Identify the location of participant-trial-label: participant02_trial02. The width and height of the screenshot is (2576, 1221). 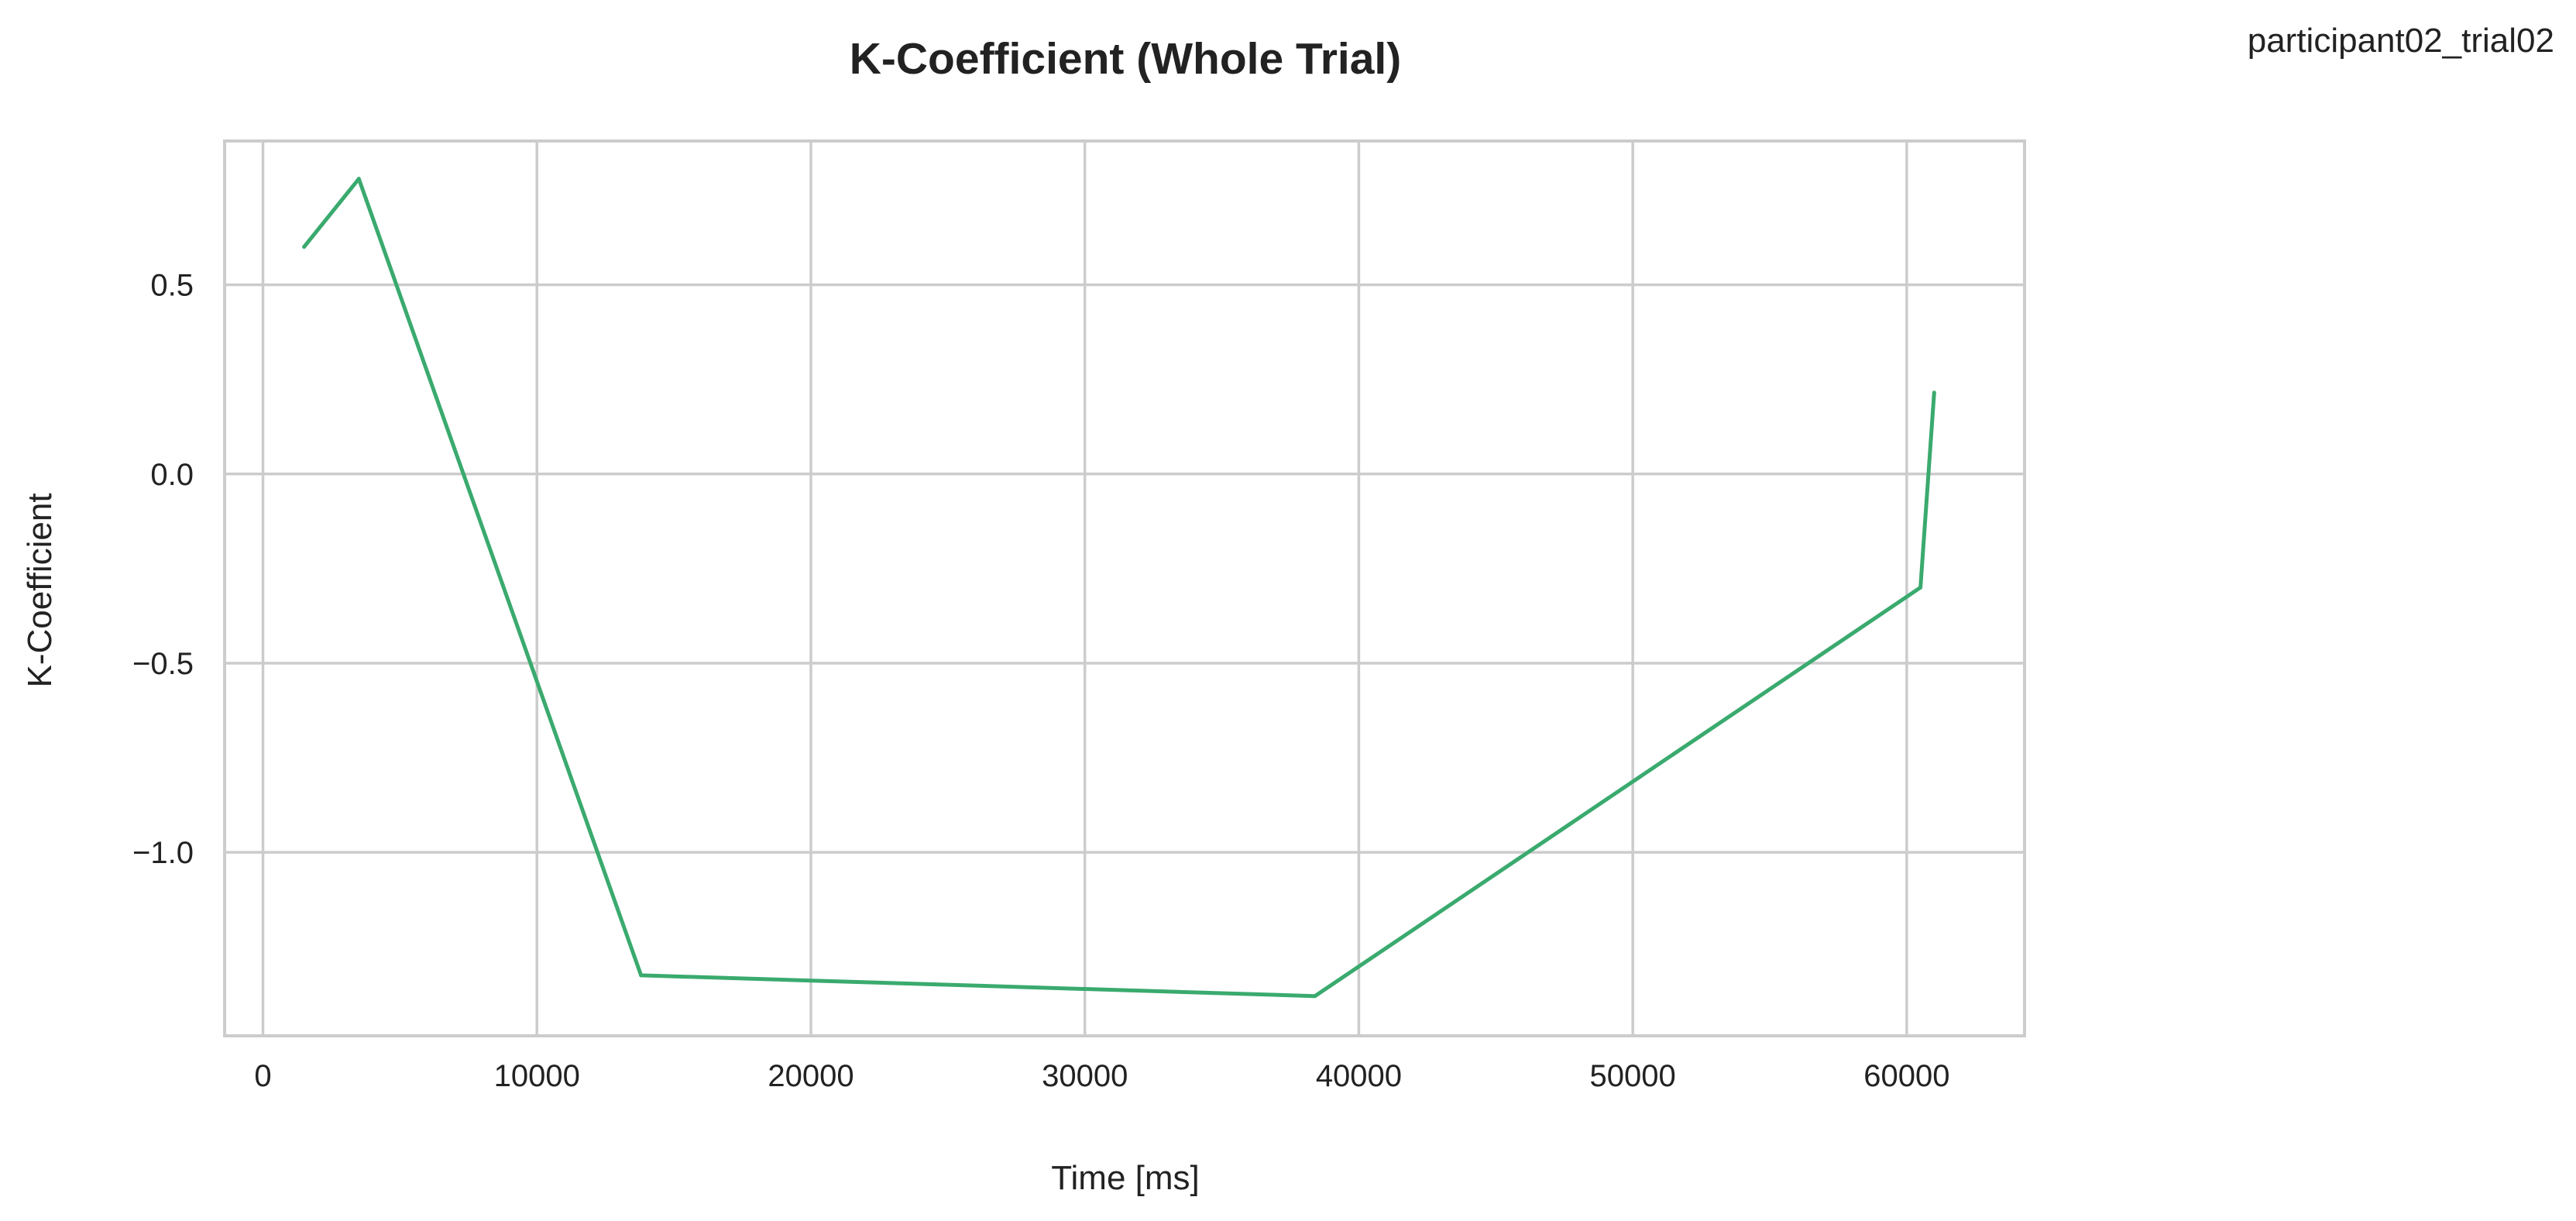
(2401, 41).